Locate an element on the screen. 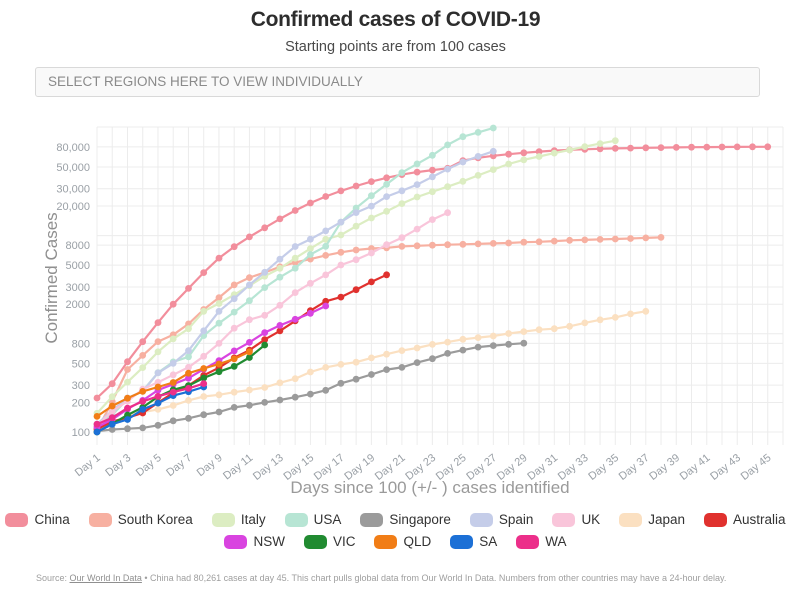  legend-item-south-korea: South Korea is located at coordinates (140, 519).